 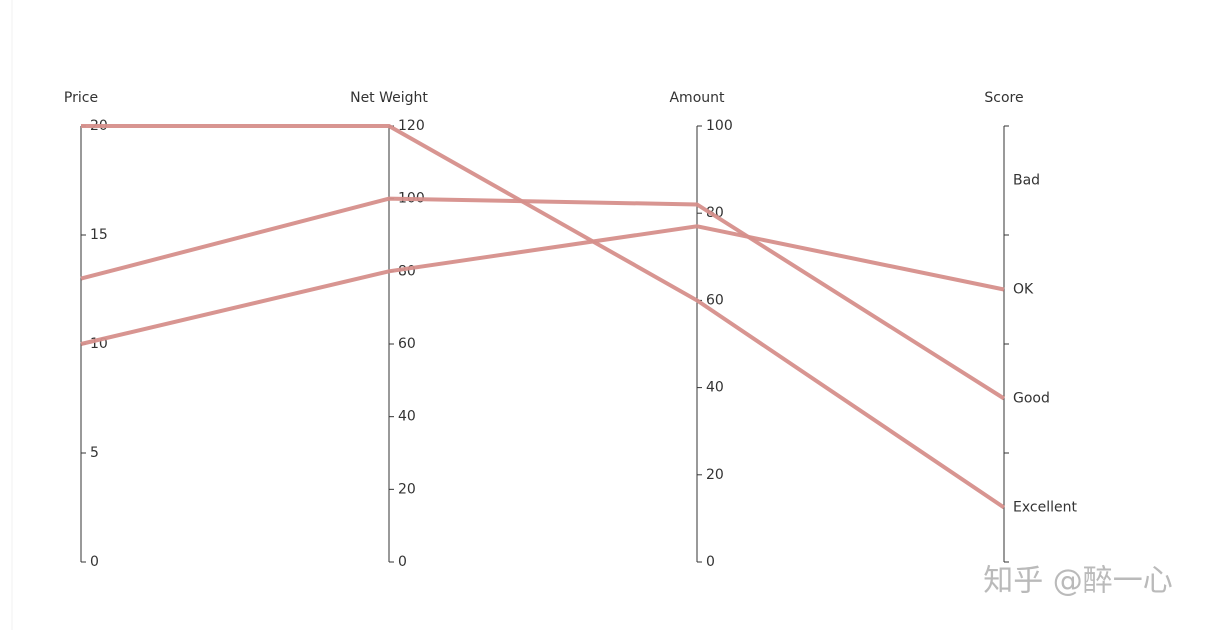 What do you see at coordinates (1078, 581) in the screenshot?
I see `watermark: 知乎 @醉一心` at bounding box center [1078, 581].